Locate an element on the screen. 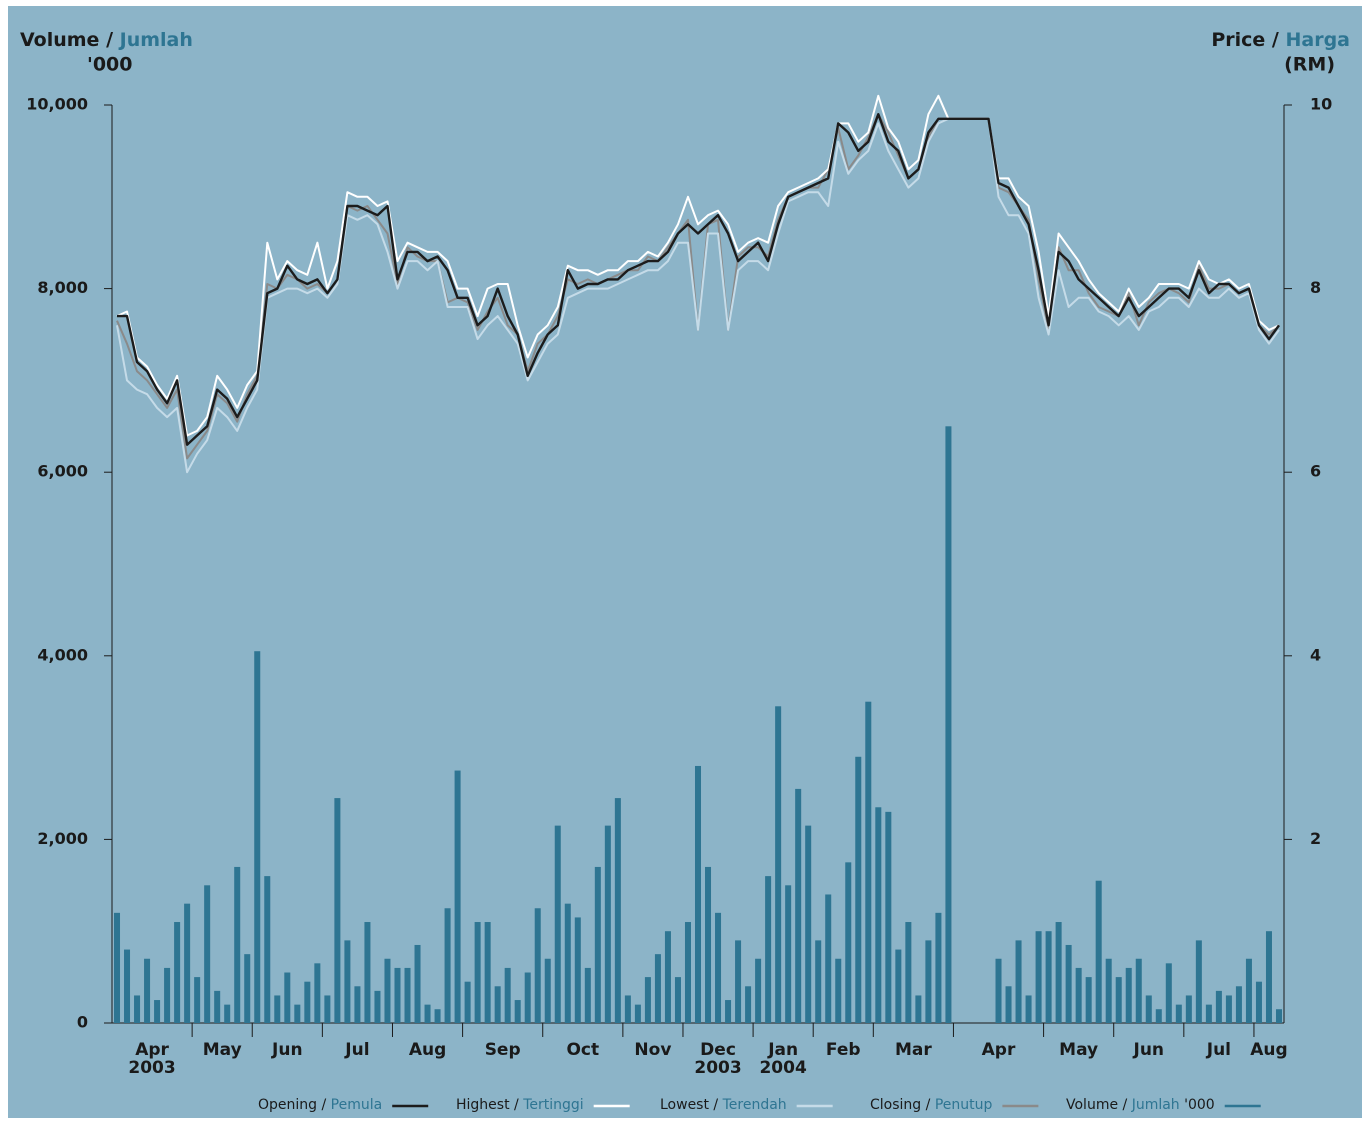  legend-label: Opening / Pemula is located at coordinates (320, 1105).